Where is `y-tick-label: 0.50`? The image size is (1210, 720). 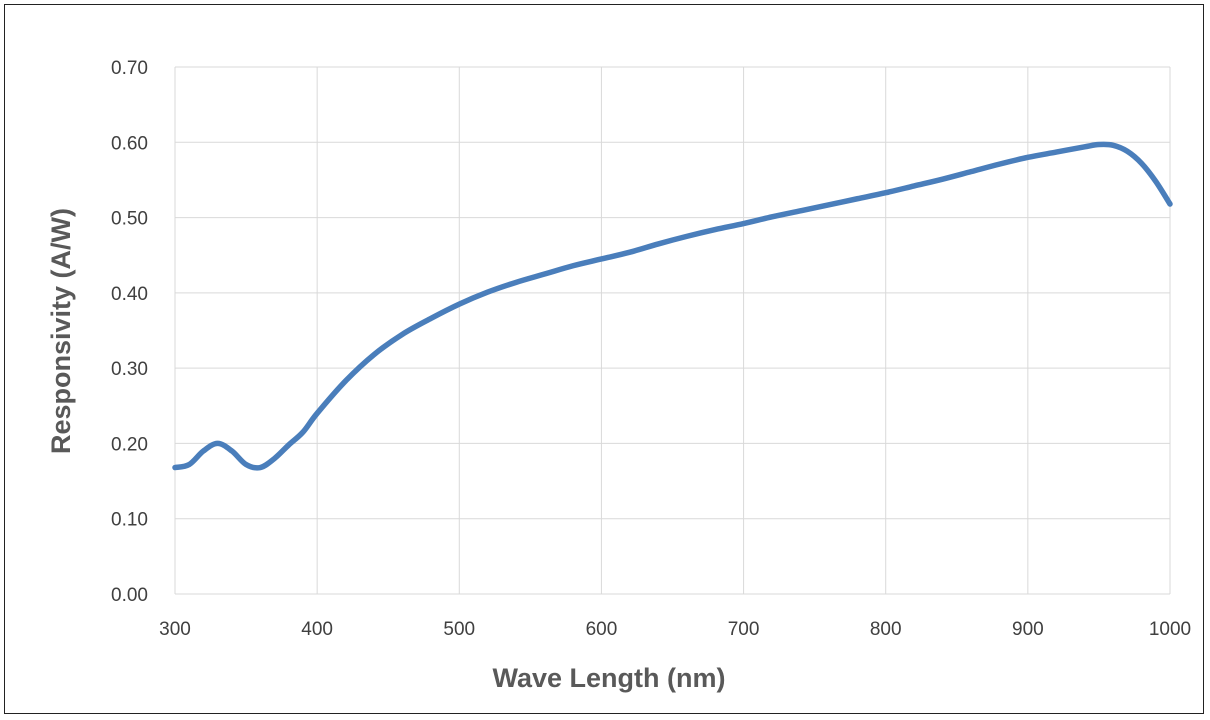
y-tick-label: 0.50 is located at coordinates (129, 219).